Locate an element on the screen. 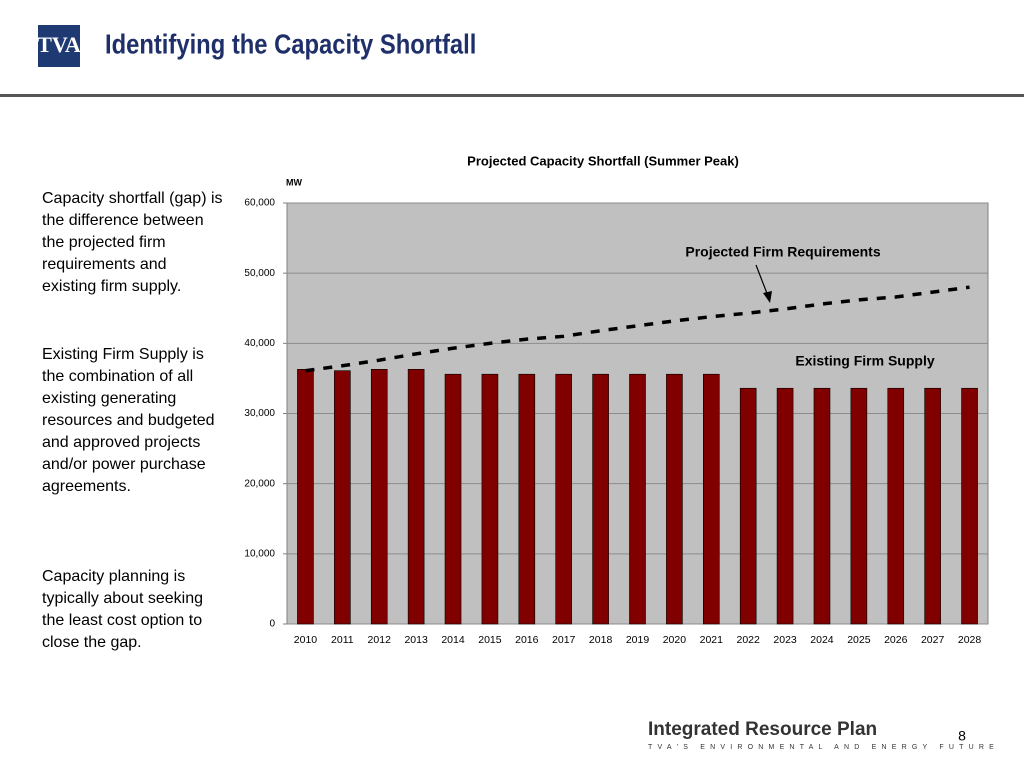 Image resolution: width=1024 pixels, height=768 pixels. x-tick-label: 2027 is located at coordinates (933, 640).